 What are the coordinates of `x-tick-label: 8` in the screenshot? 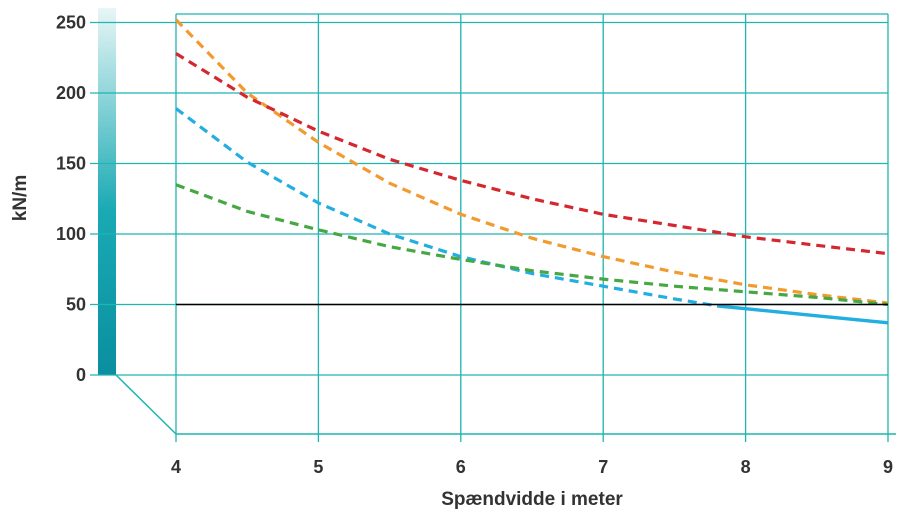 It's located at (746, 467).